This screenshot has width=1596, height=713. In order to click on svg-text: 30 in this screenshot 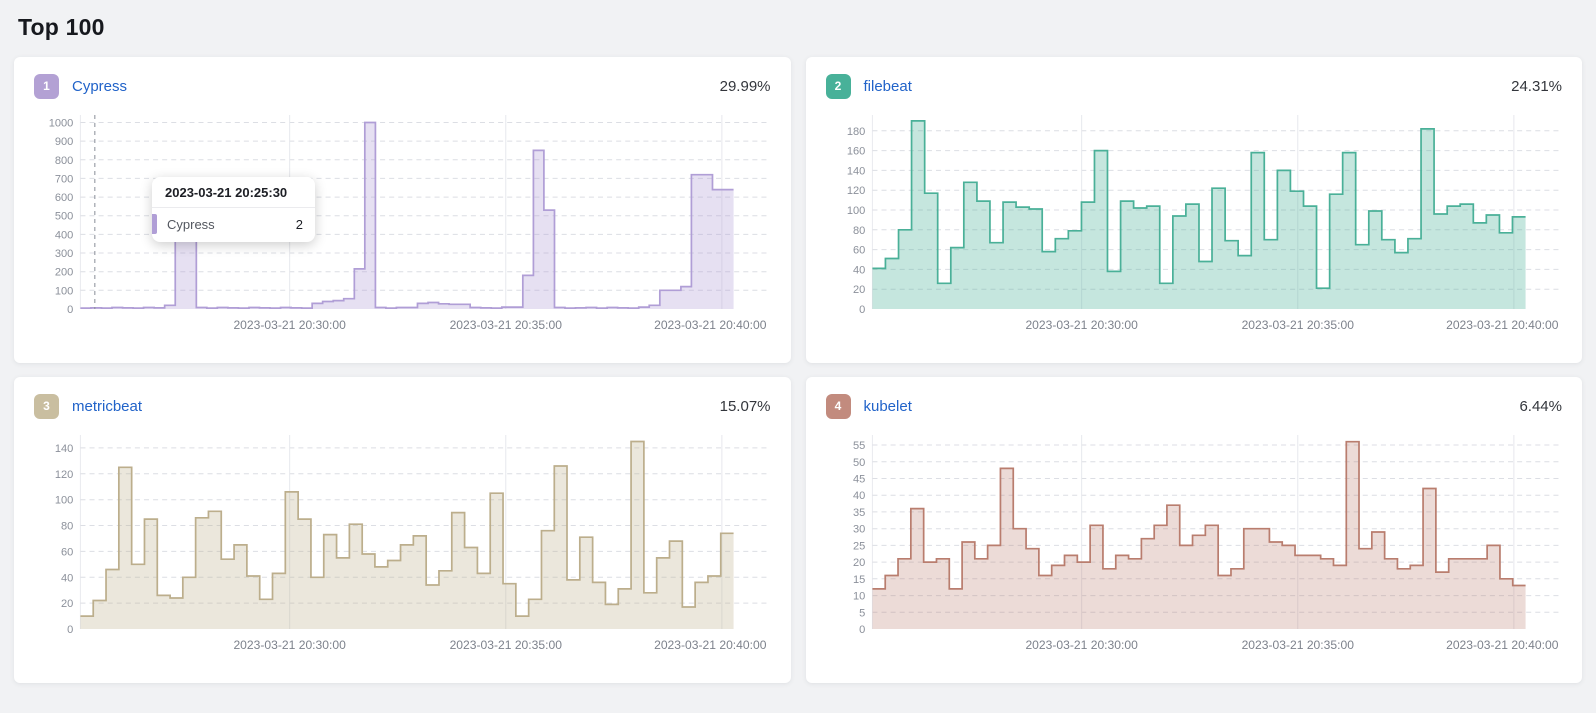, I will do `click(859, 530)`.